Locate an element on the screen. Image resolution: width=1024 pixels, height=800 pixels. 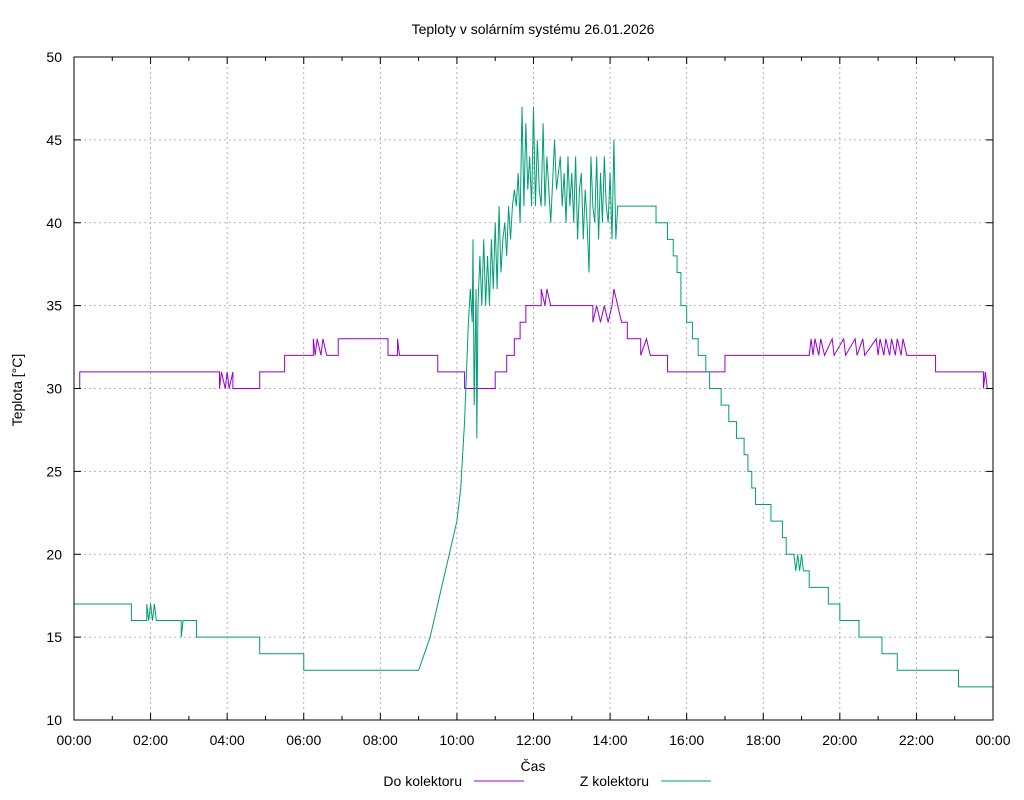
y-tick-label: 50 is located at coordinates (54, 57).